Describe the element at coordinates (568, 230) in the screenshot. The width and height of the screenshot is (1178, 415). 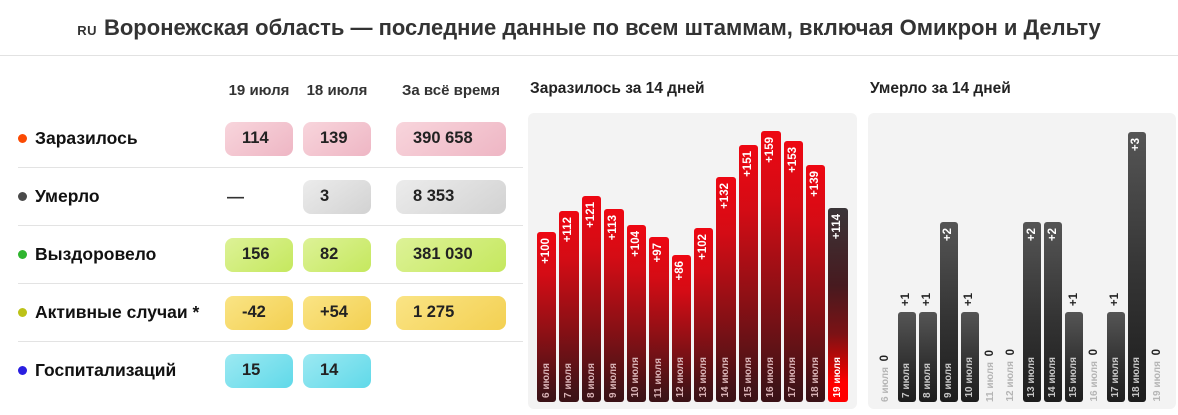
I see `bar-value-label: +112` at that location.